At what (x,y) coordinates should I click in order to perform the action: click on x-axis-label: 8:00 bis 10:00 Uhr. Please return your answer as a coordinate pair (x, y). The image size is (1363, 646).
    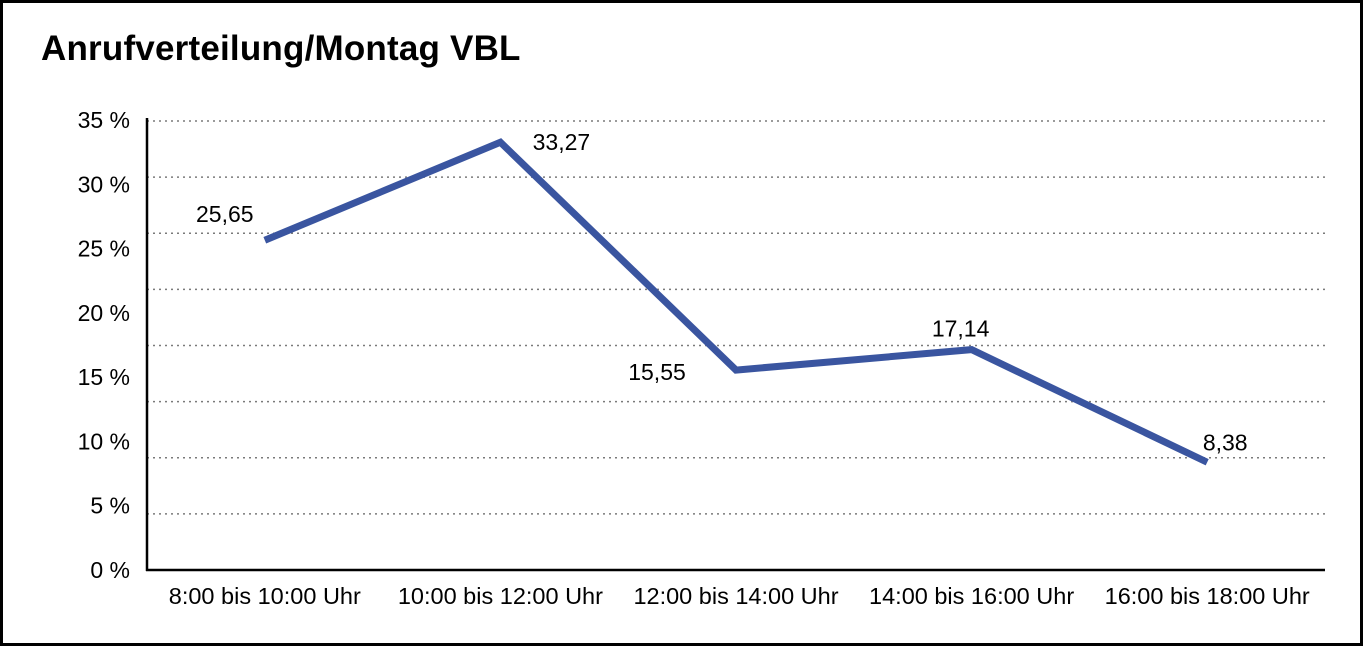
    Looking at the image, I should click on (265, 596).